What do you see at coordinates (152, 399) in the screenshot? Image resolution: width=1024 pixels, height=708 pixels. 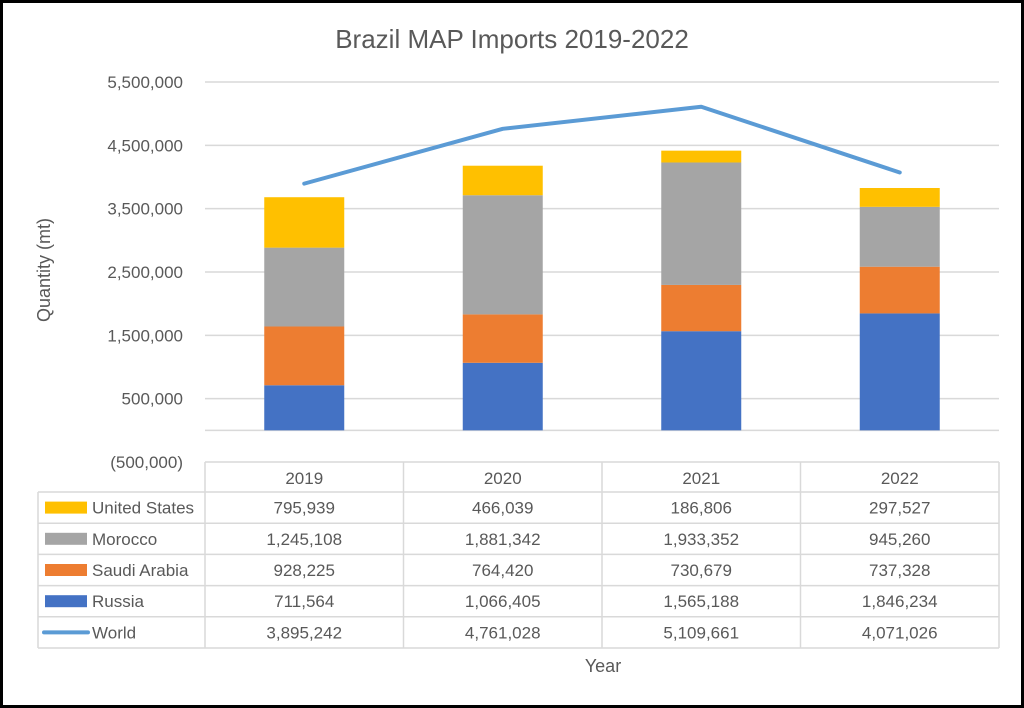 I see `y-tick-label: 500,000` at bounding box center [152, 399].